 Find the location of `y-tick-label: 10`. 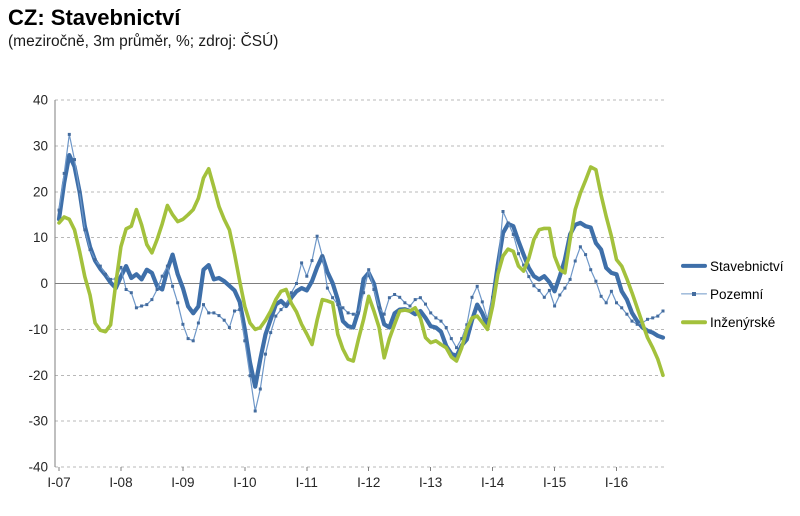

y-tick-label: 10 is located at coordinates (40, 237).